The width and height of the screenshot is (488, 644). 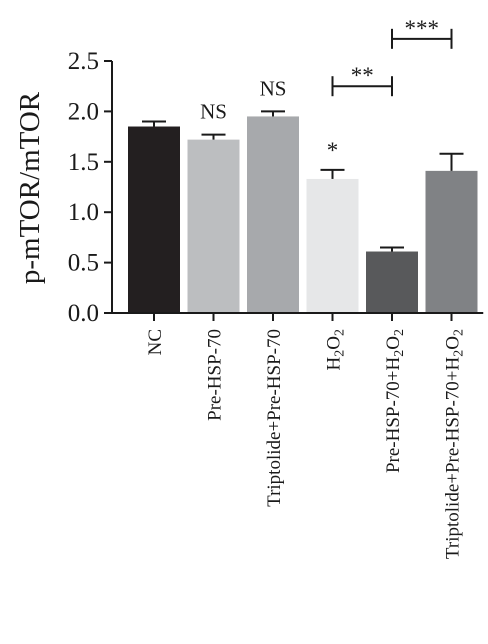 I want to click on bracket-label: ***, so click(x=422, y=28).